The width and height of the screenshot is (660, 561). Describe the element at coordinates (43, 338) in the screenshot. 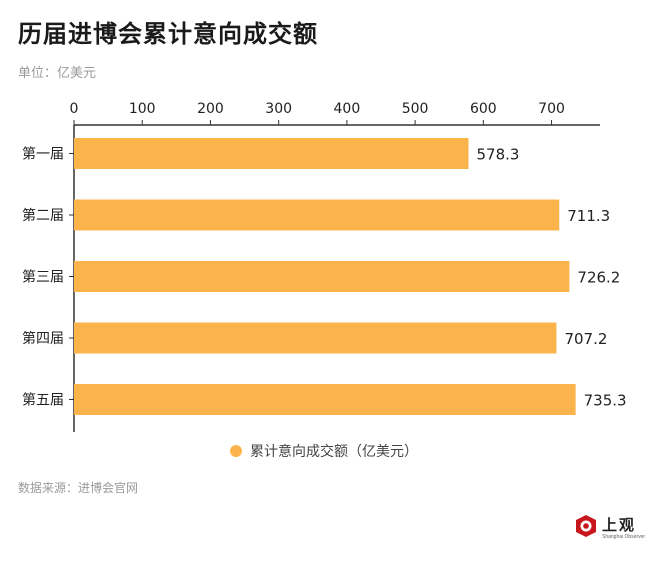

I see `category-label: 第四届` at that location.